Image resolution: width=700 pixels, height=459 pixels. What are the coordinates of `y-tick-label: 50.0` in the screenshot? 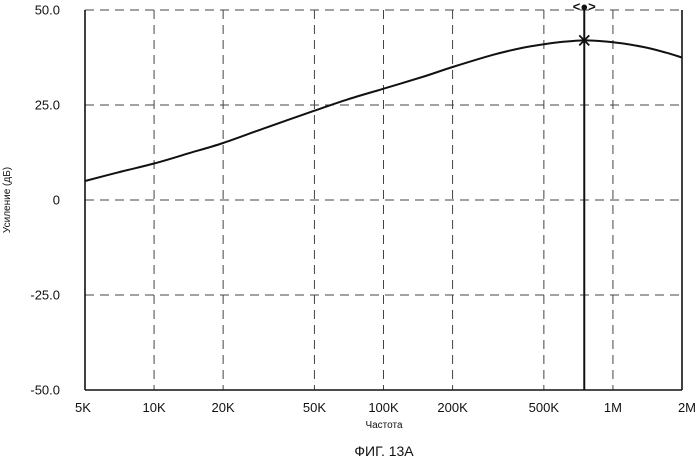 It's located at (47, 10).